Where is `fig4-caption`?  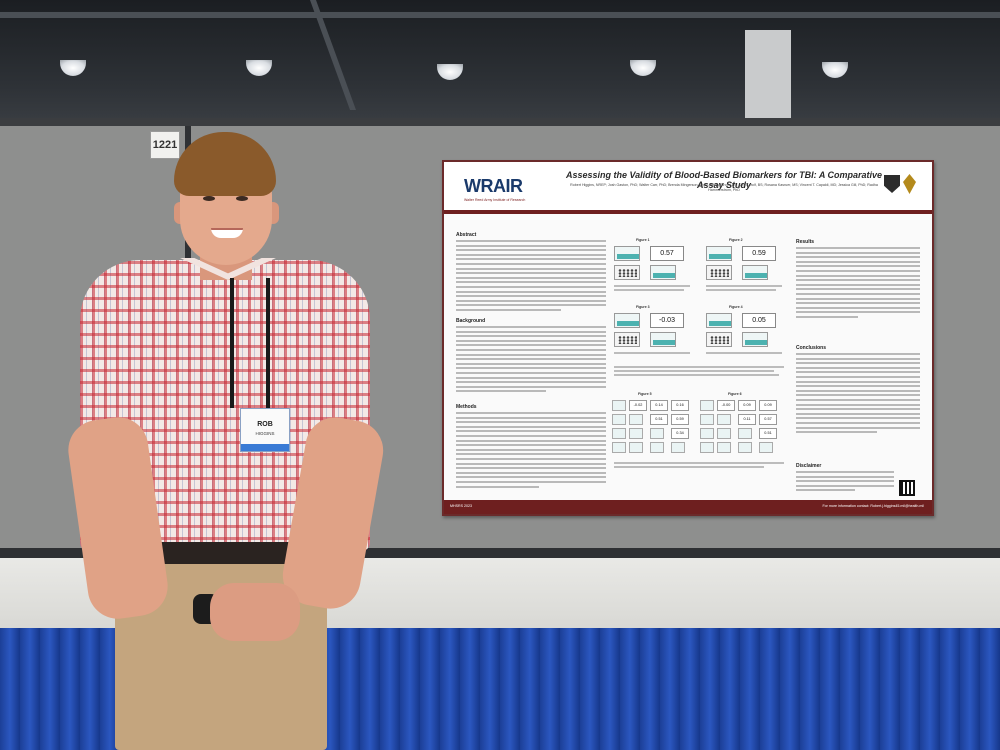
fig4-caption is located at coordinates (744, 353).